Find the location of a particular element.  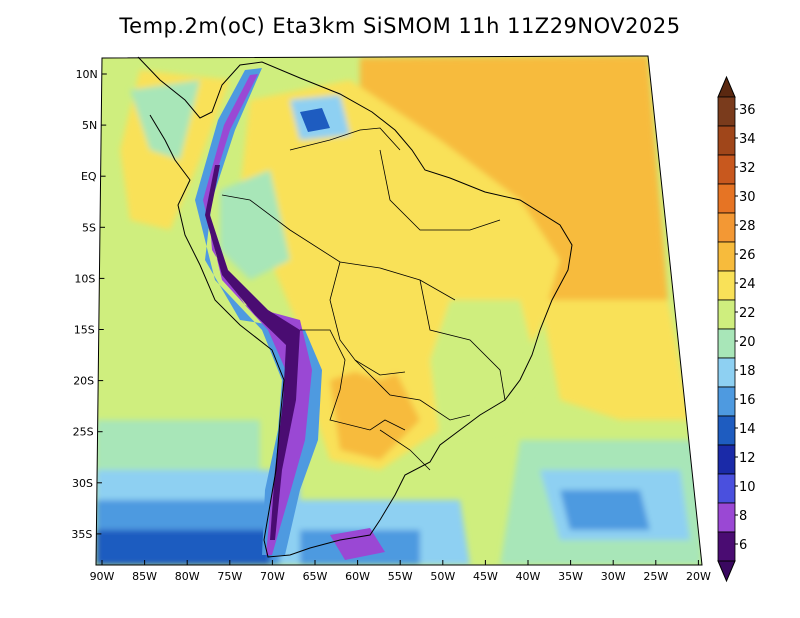

colorbar-label: 26 is located at coordinates (747, 255).